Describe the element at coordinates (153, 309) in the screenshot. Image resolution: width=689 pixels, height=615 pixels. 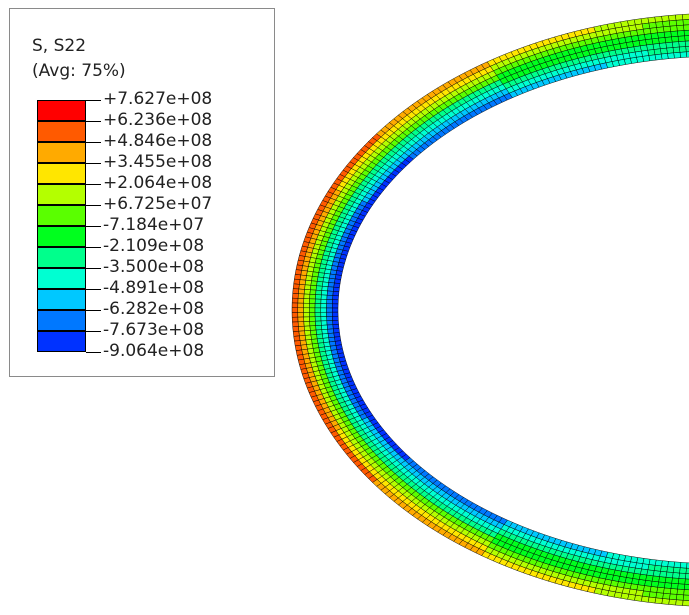
I see `legend-level-label: -6.282e+08` at that location.